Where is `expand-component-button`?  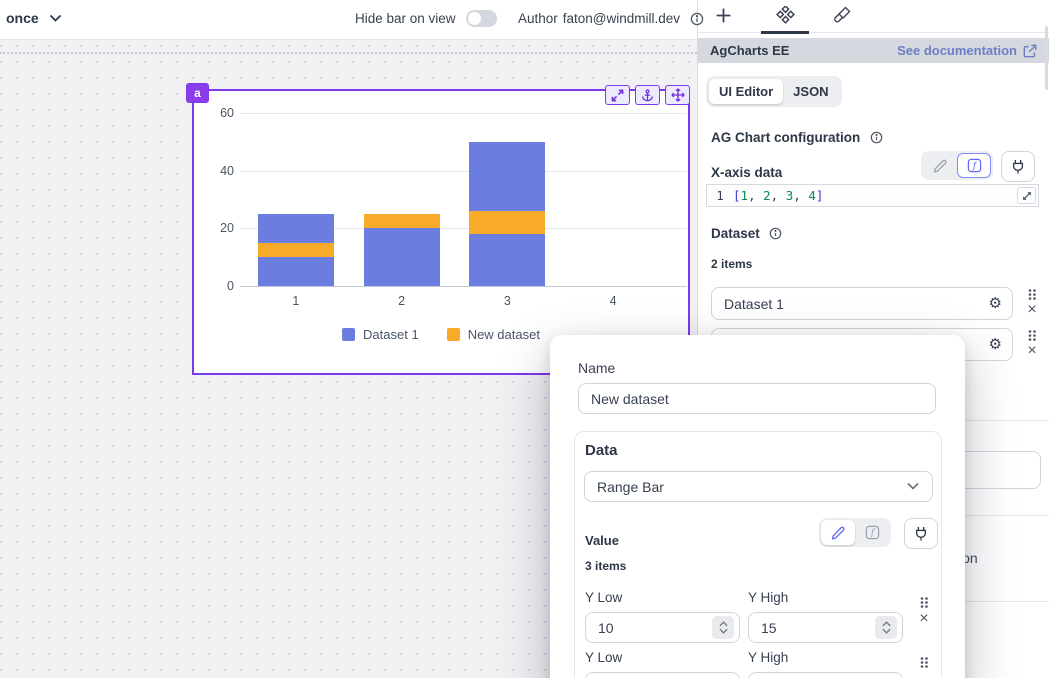 expand-component-button is located at coordinates (617, 95).